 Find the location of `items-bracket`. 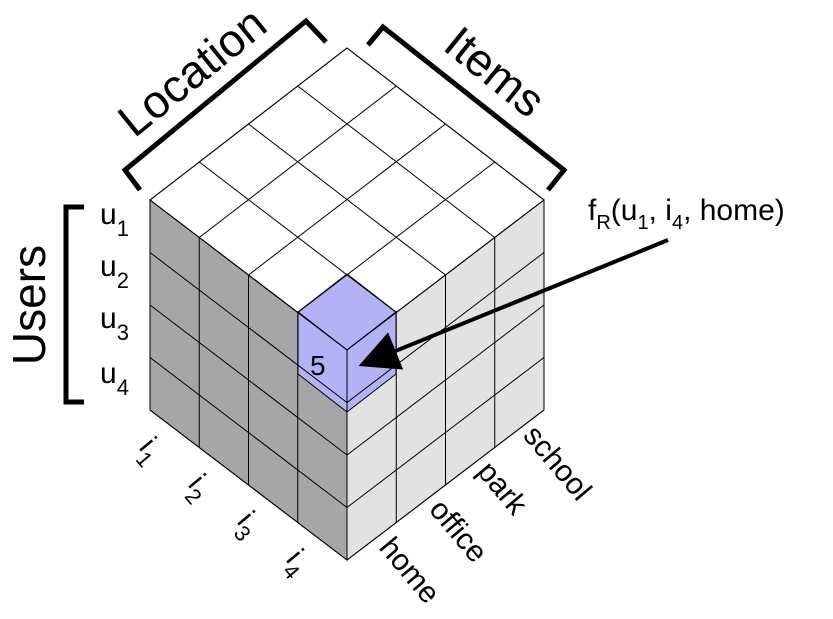

items-bracket is located at coordinates (467, 107).